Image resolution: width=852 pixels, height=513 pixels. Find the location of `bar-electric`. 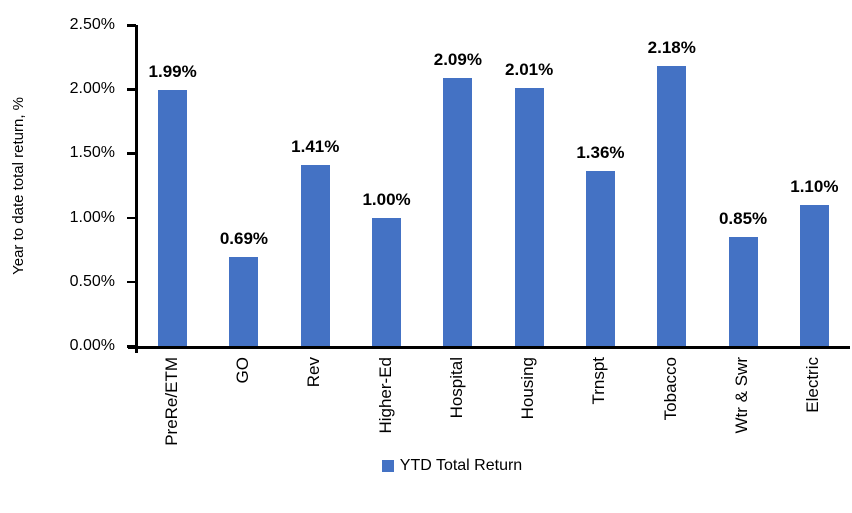

bar-electric is located at coordinates (814, 275).